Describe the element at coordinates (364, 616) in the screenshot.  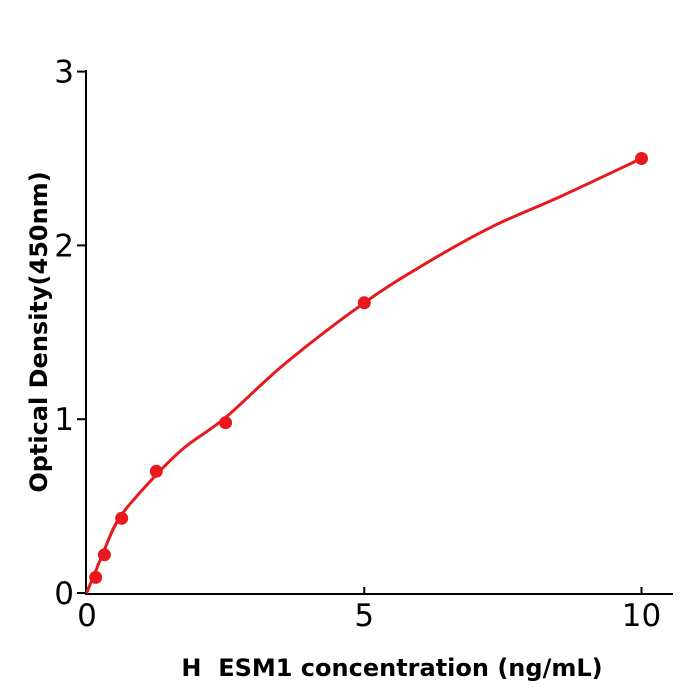
I see `x-tick-label: 5` at that location.